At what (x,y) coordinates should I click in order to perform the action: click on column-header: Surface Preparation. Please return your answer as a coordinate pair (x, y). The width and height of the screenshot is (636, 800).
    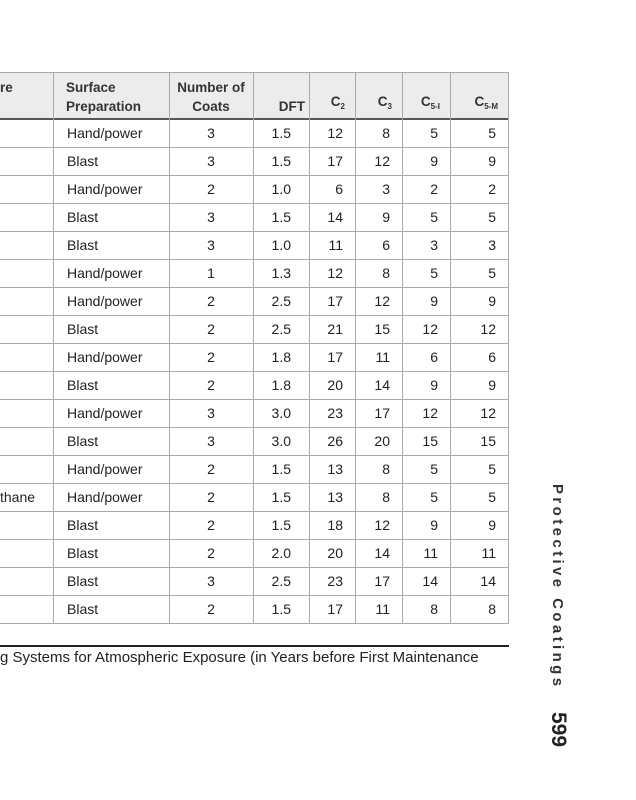
    Looking at the image, I should click on (117, 97).